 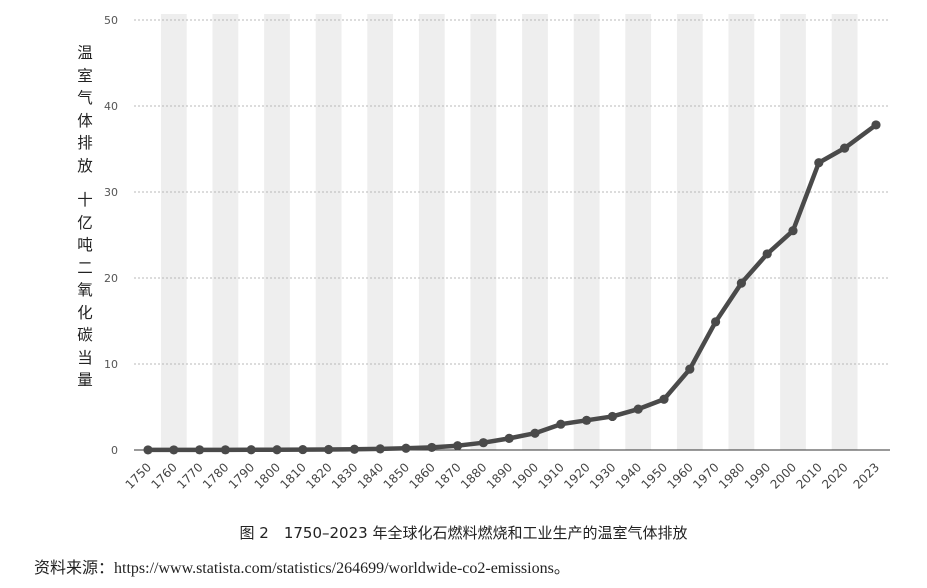 What do you see at coordinates (85, 98) in the screenshot?
I see `y-axis-label-char: 气` at bounding box center [85, 98].